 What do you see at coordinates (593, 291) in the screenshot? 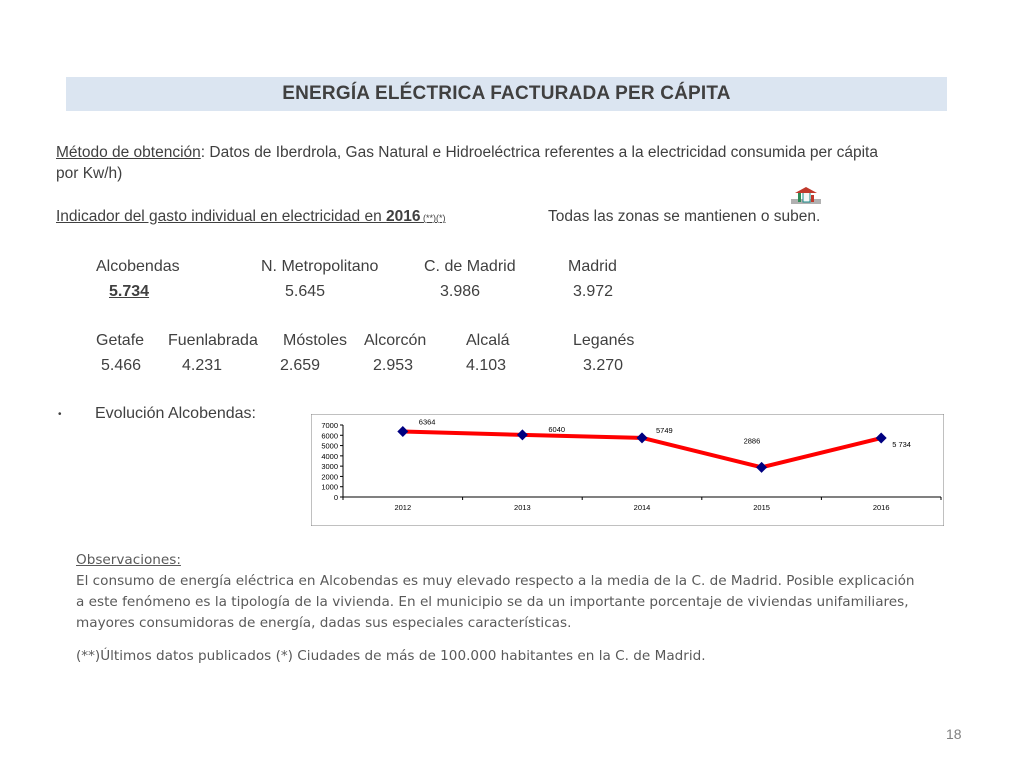
I see `zone-value-madrid: 3.972` at bounding box center [593, 291].